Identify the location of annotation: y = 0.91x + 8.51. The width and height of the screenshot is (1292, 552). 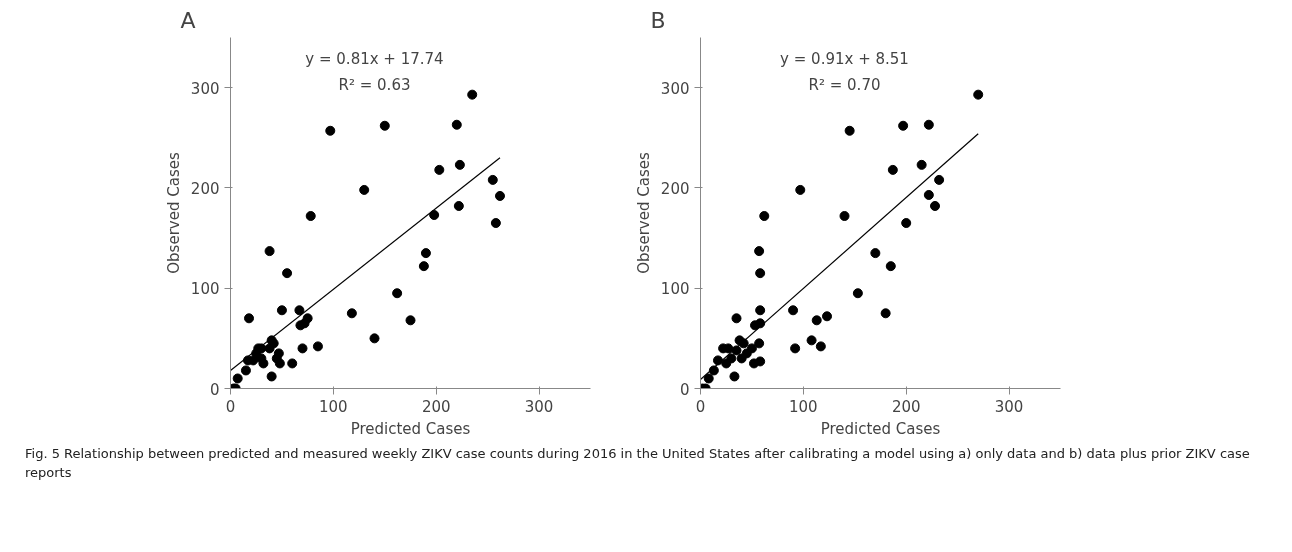
(844, 58).